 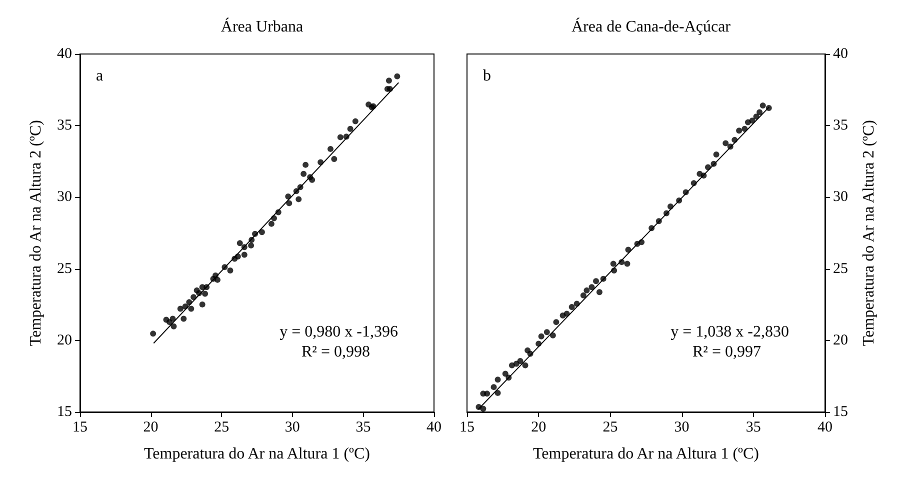 What do you see at coordinates (726, 352) in the screenshot?
I see `annotation: R² = 0,997` at bounding box center [726, 352].